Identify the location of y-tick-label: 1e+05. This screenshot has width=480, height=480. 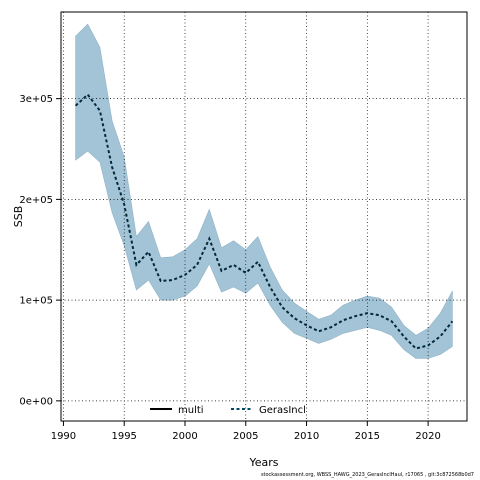
(36, 301).